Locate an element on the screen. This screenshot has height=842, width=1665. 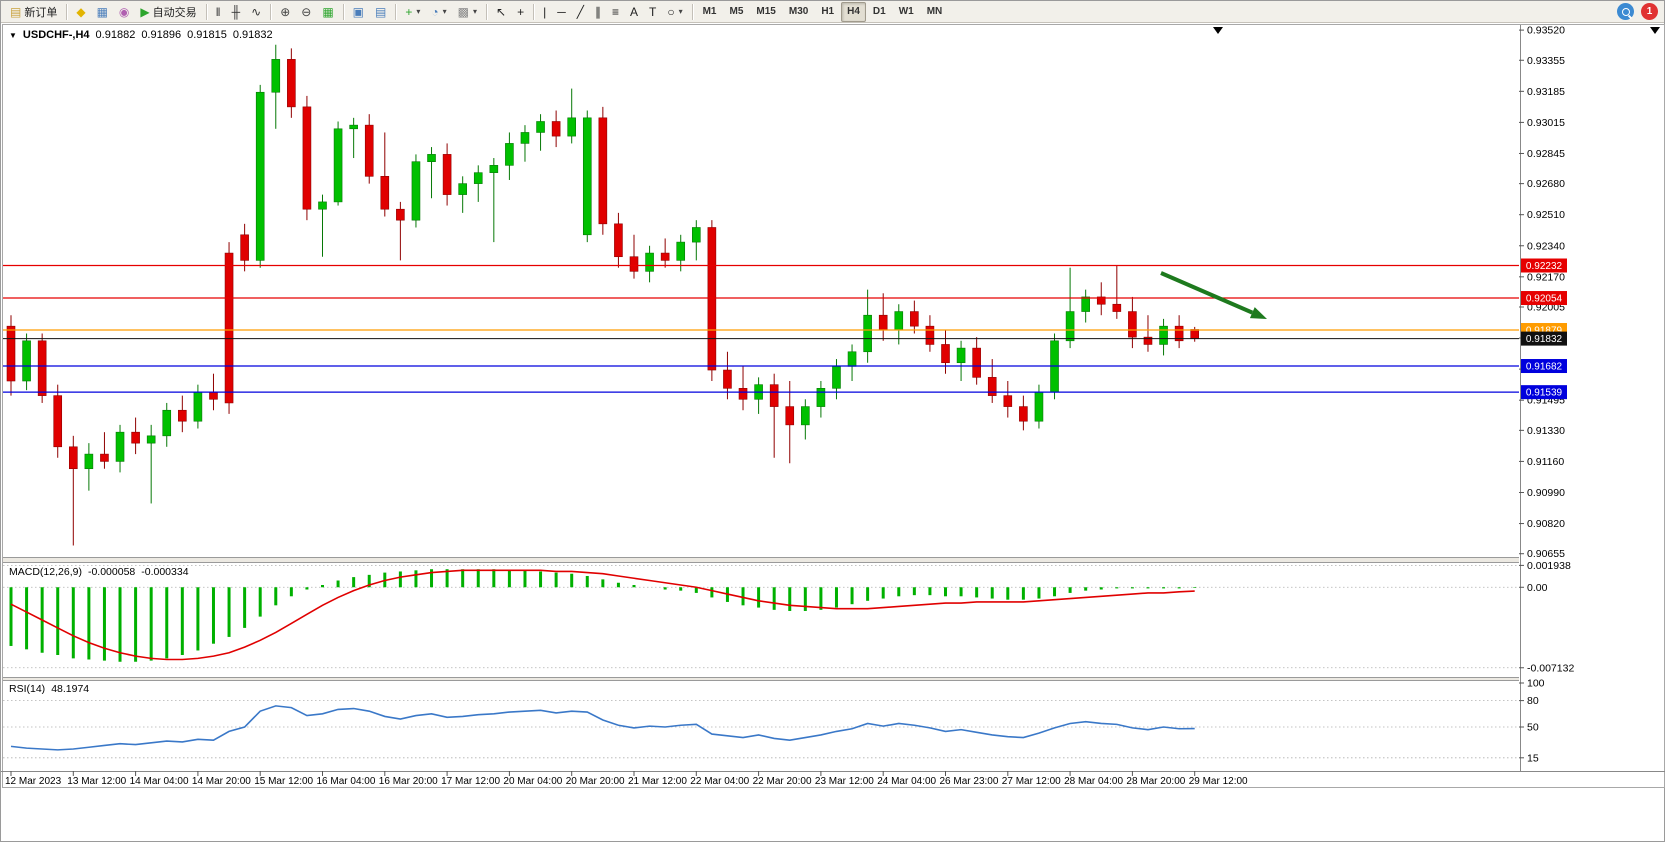
cascade-windows-button: ▤ is located at coordinates (380, 12).